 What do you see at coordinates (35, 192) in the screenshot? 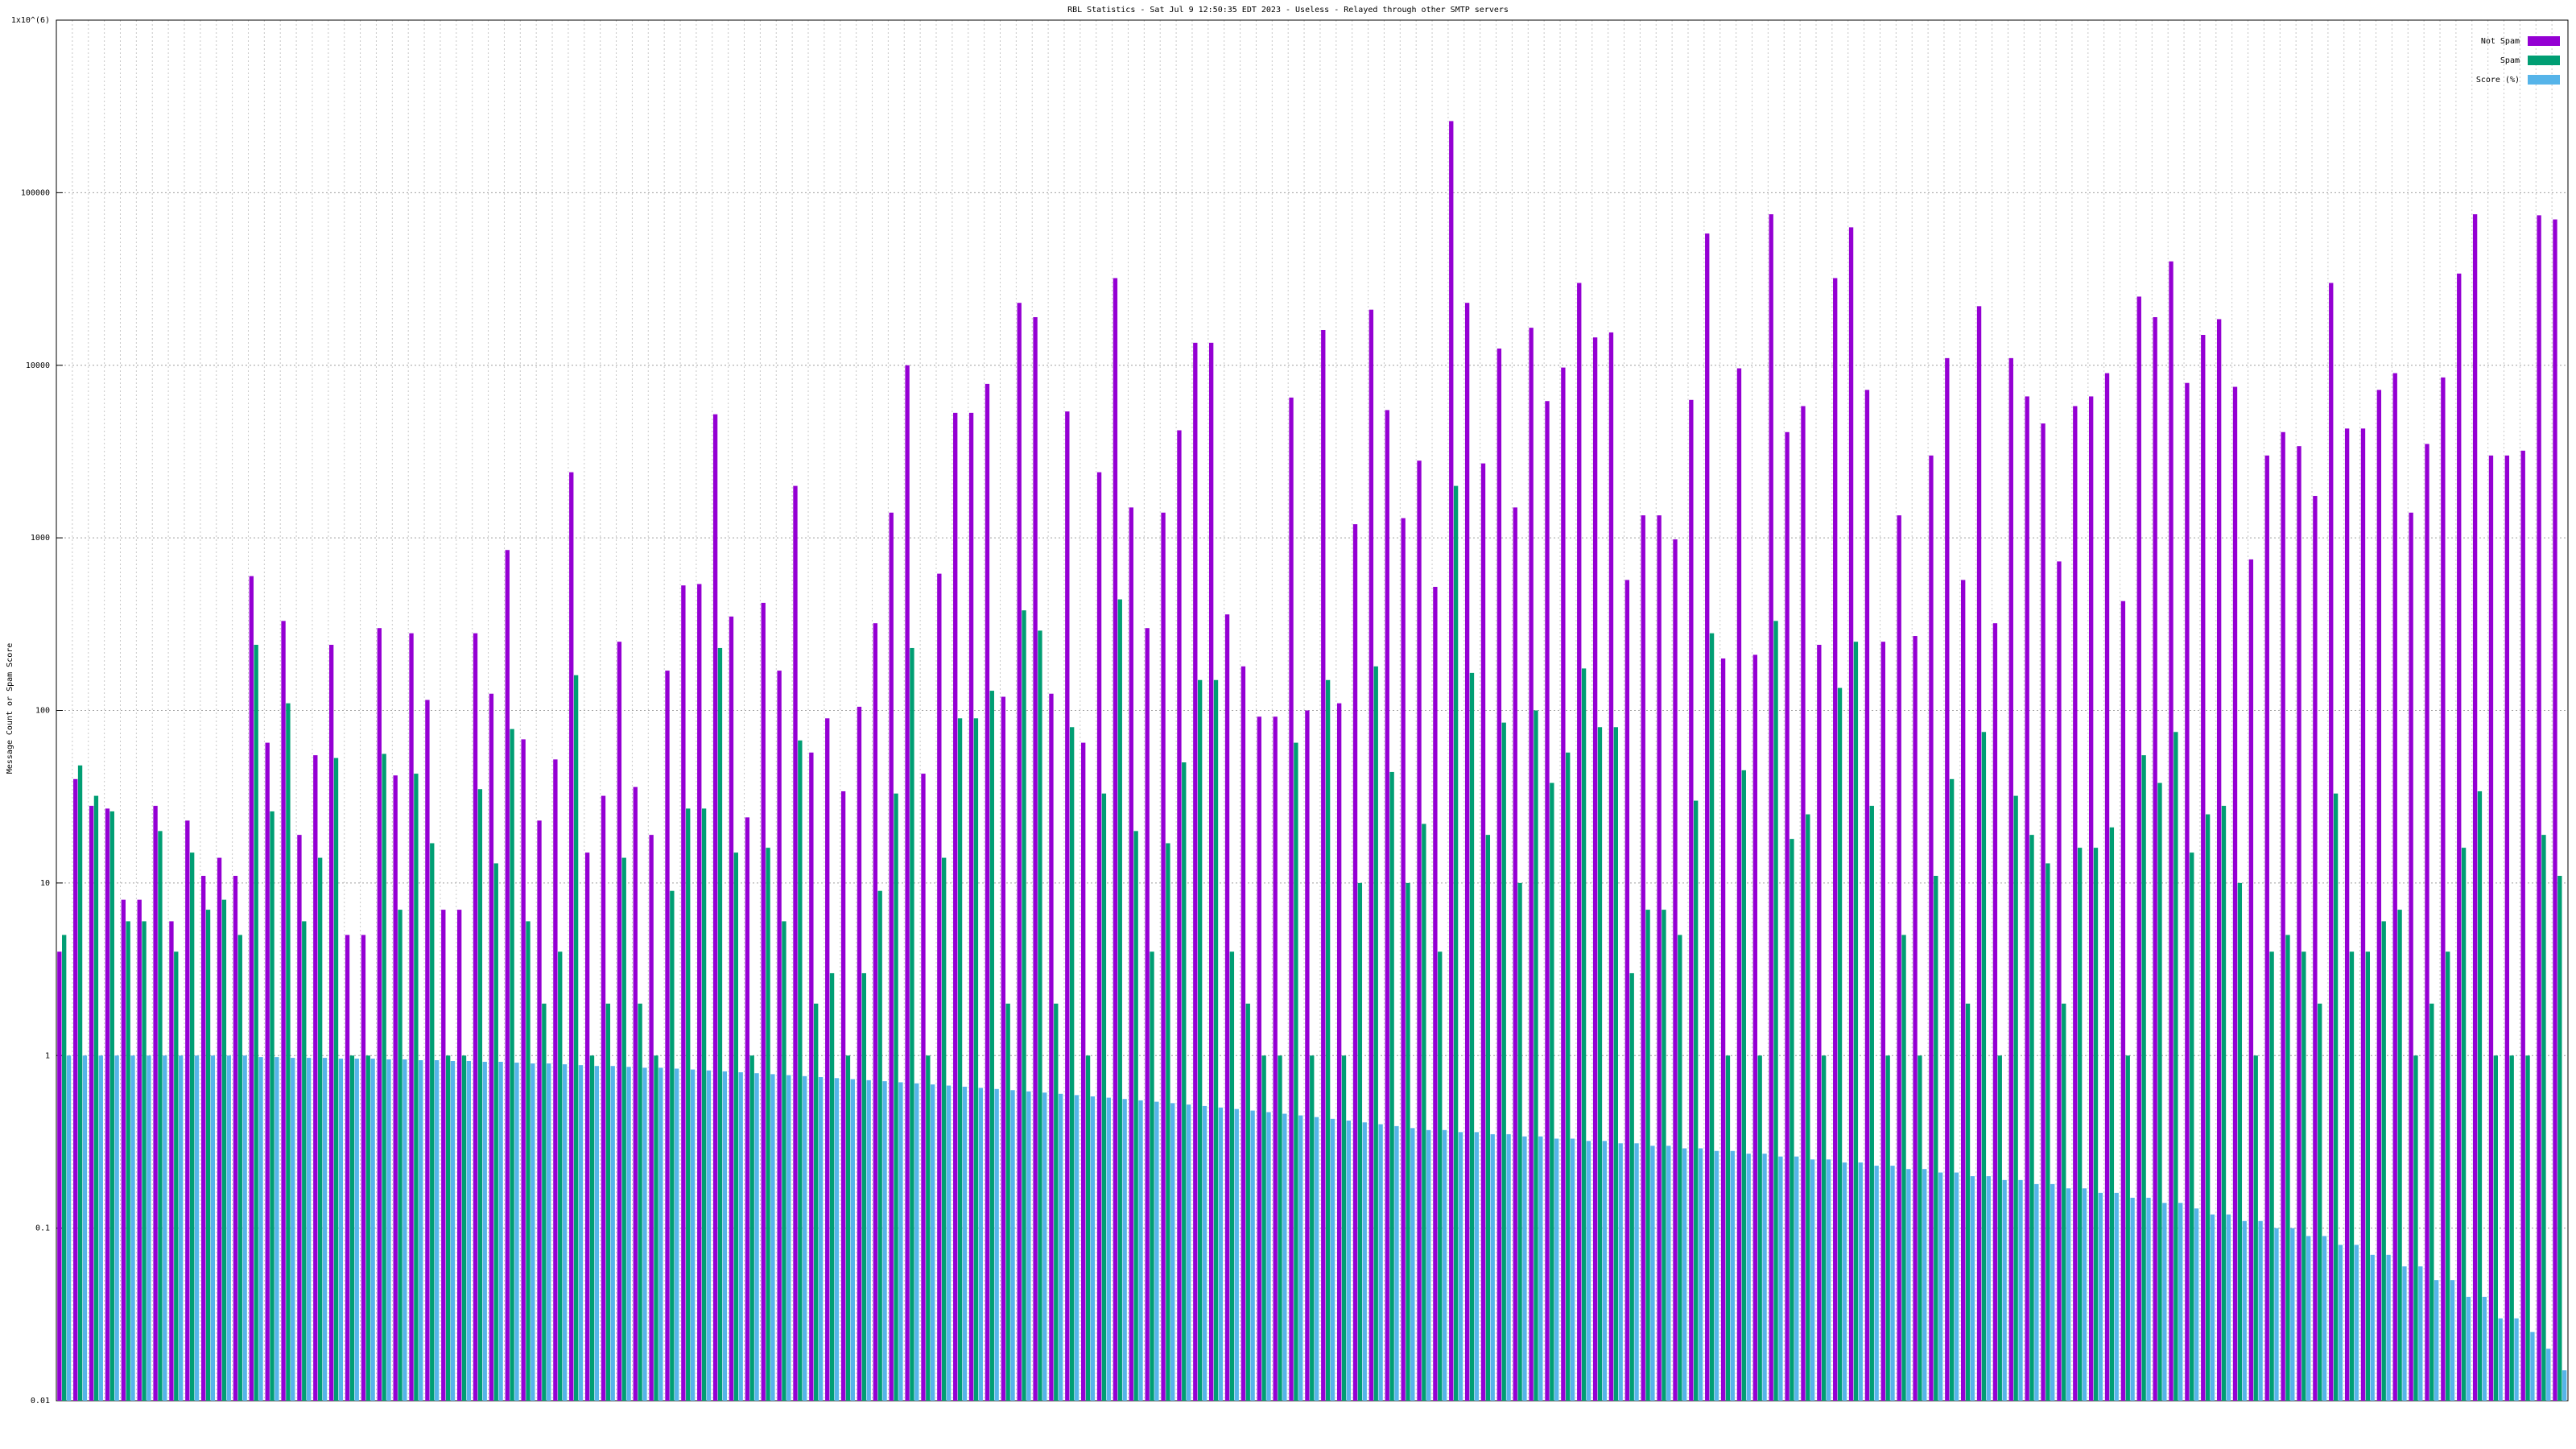
I see `y-tick-label: 100000` at bounding box center [35, 192].